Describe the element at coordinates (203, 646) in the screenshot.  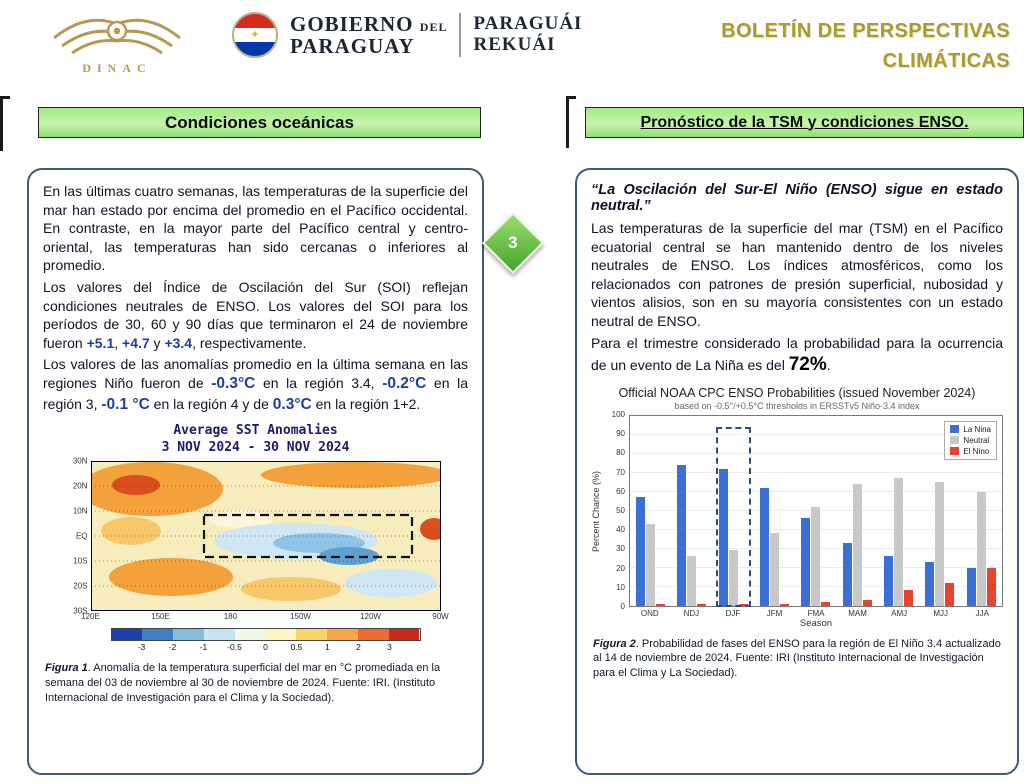
I see `colorbar-tick-label: -1` at that location.